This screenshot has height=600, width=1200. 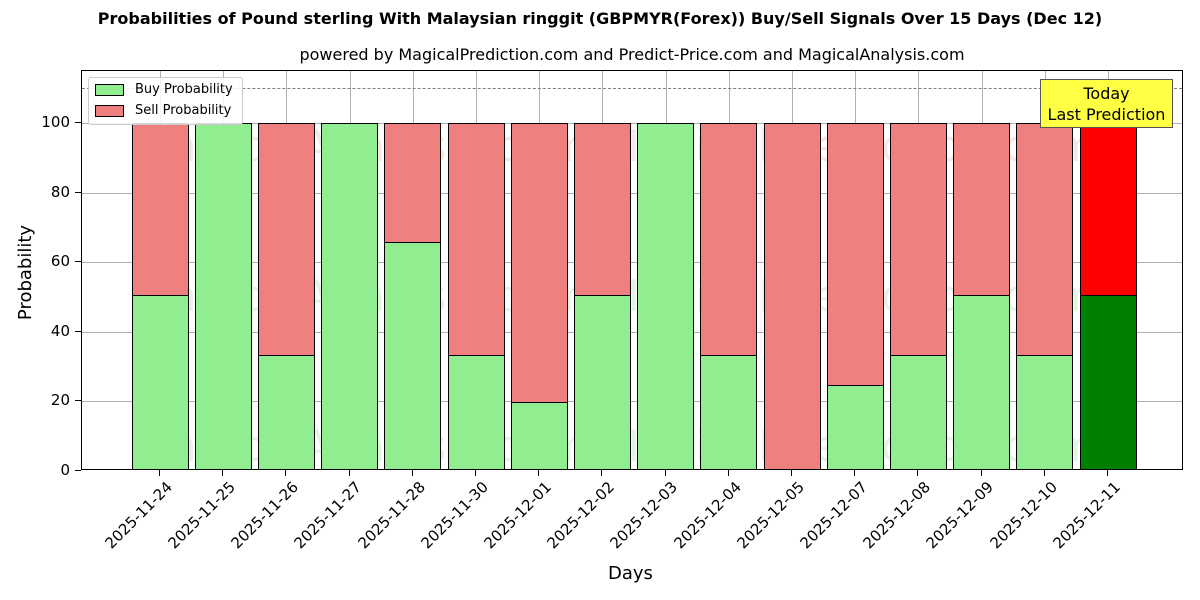 I want to click on x-tick-label: 2025-12-11, so click(x=1086, y=515).